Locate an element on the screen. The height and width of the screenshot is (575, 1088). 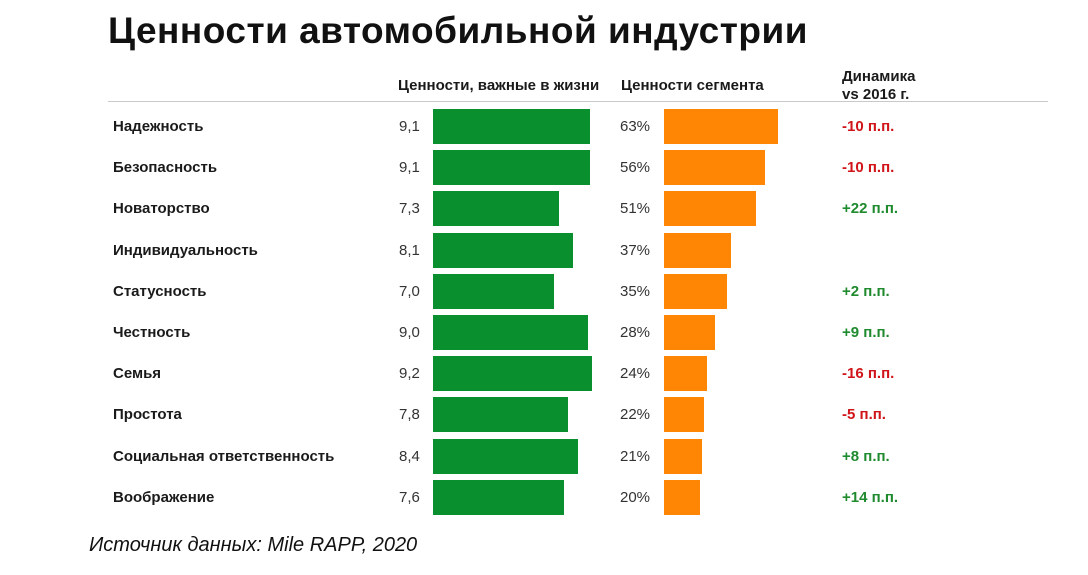
segment-value-label: 63% is located at coordinates (635, 126).